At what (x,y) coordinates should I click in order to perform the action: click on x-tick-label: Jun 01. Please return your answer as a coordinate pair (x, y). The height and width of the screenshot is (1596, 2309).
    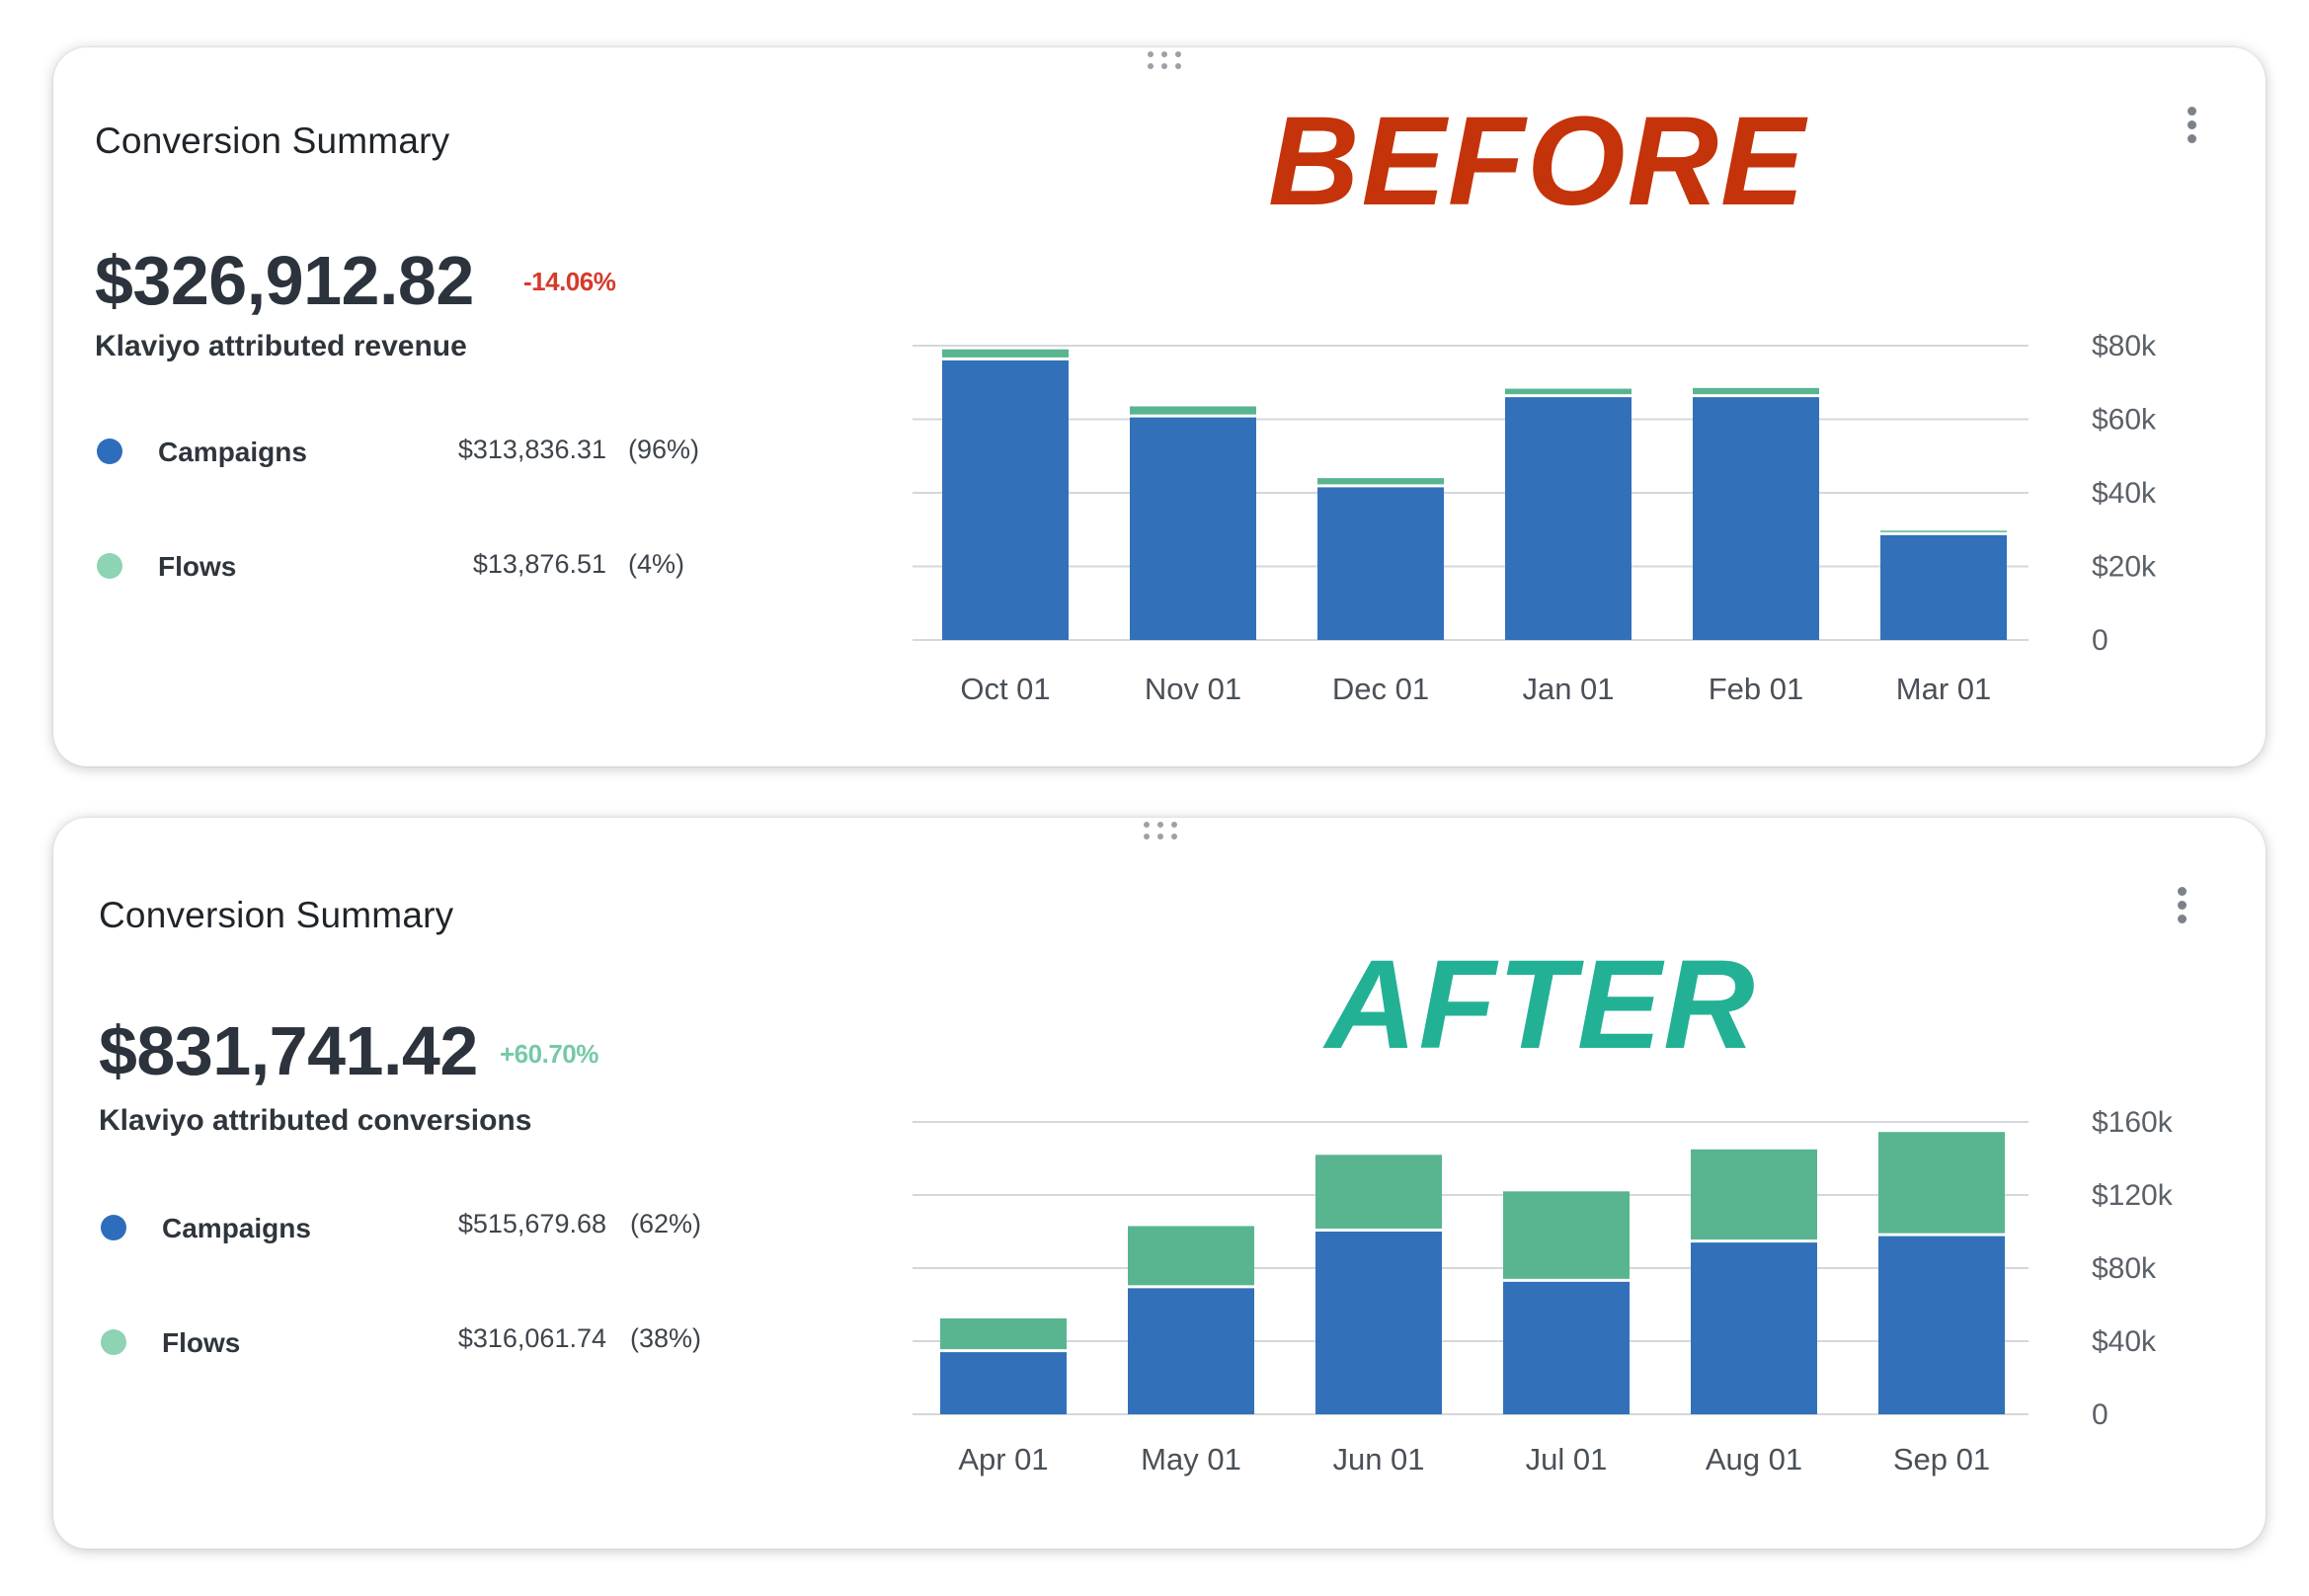
    Looking at the image, I should click on (1378, 1459).